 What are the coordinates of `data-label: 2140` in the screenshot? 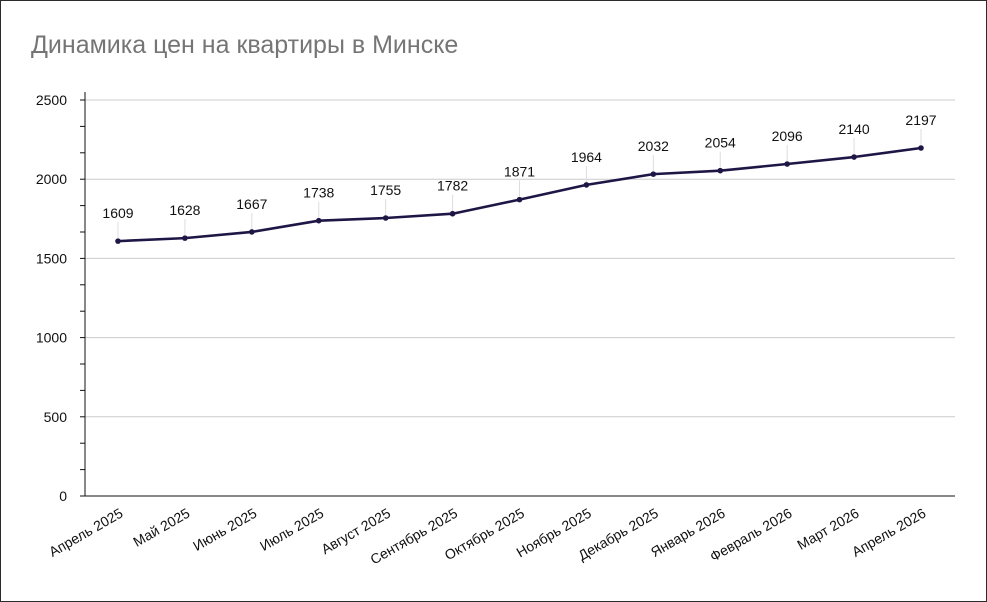 It's located at (854, 129).